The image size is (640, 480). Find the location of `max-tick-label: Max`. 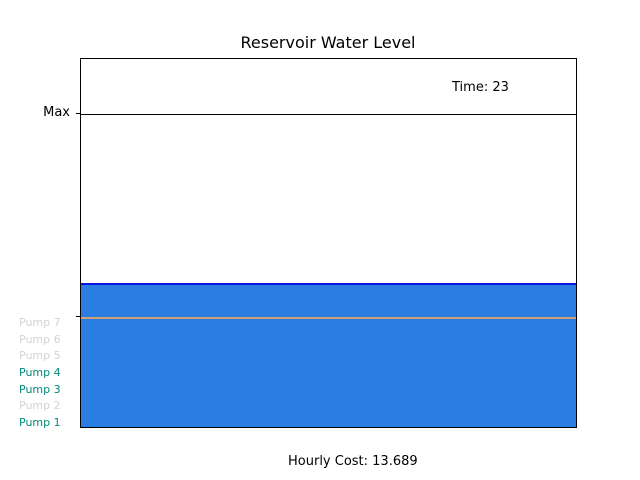

max-tick-label: Max is located at coordinates (56, 113).